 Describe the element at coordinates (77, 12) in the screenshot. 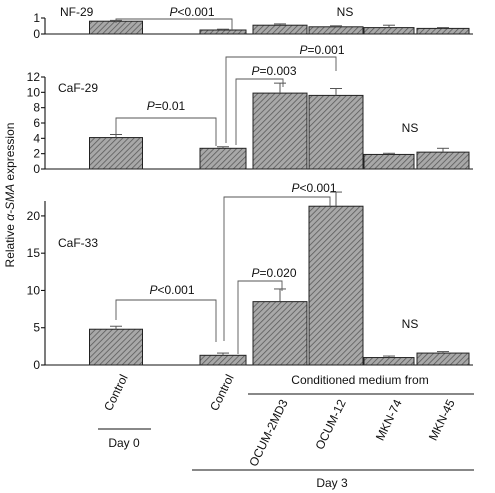

I see `panel-title: NF-29` at that location.